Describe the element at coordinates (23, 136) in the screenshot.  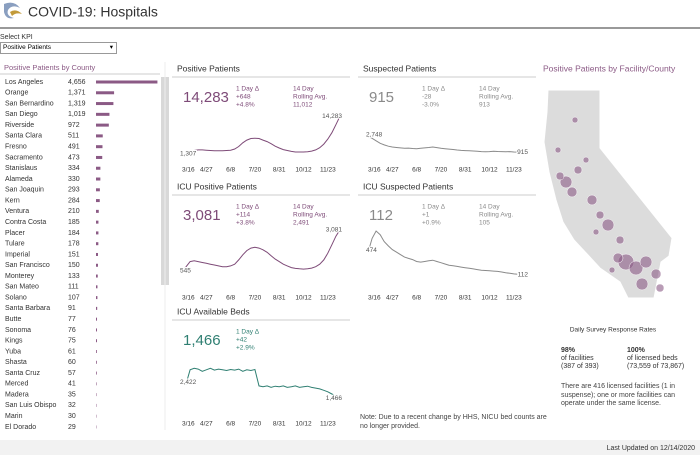
I see `county-name: Santa Clara` at that location.